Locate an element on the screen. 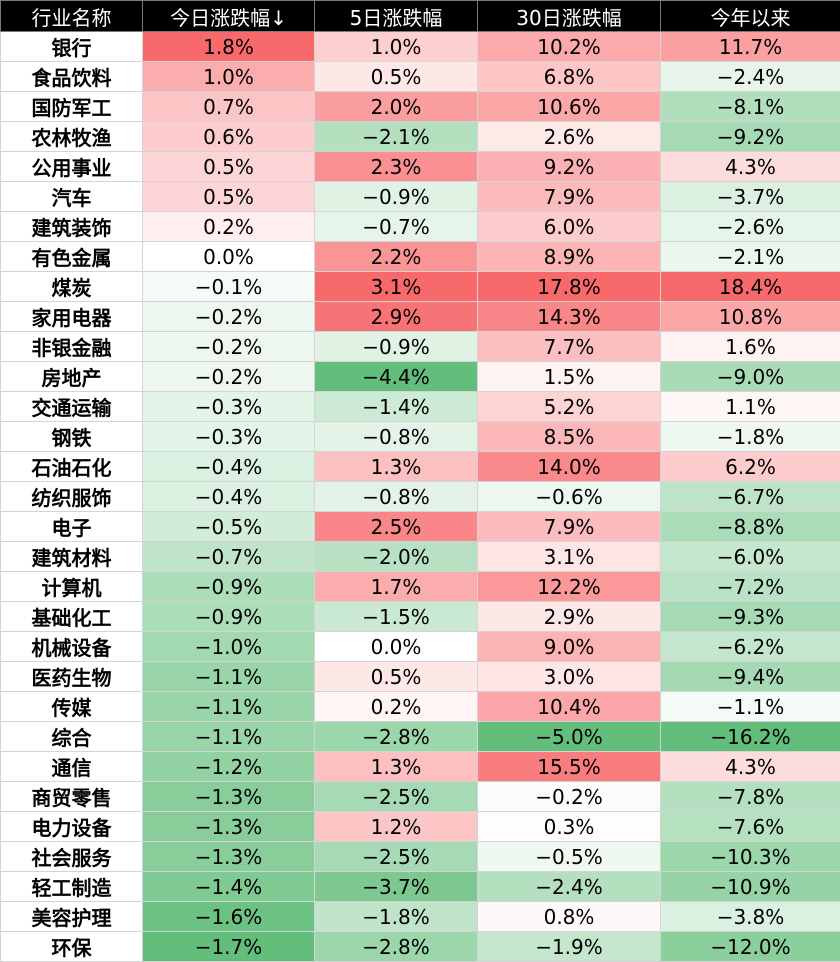 This screenshot has height=962, width=840. table-row: 环保−1.7%−2.8%−1.9%−12.0% is located at coordinates (420, 947).